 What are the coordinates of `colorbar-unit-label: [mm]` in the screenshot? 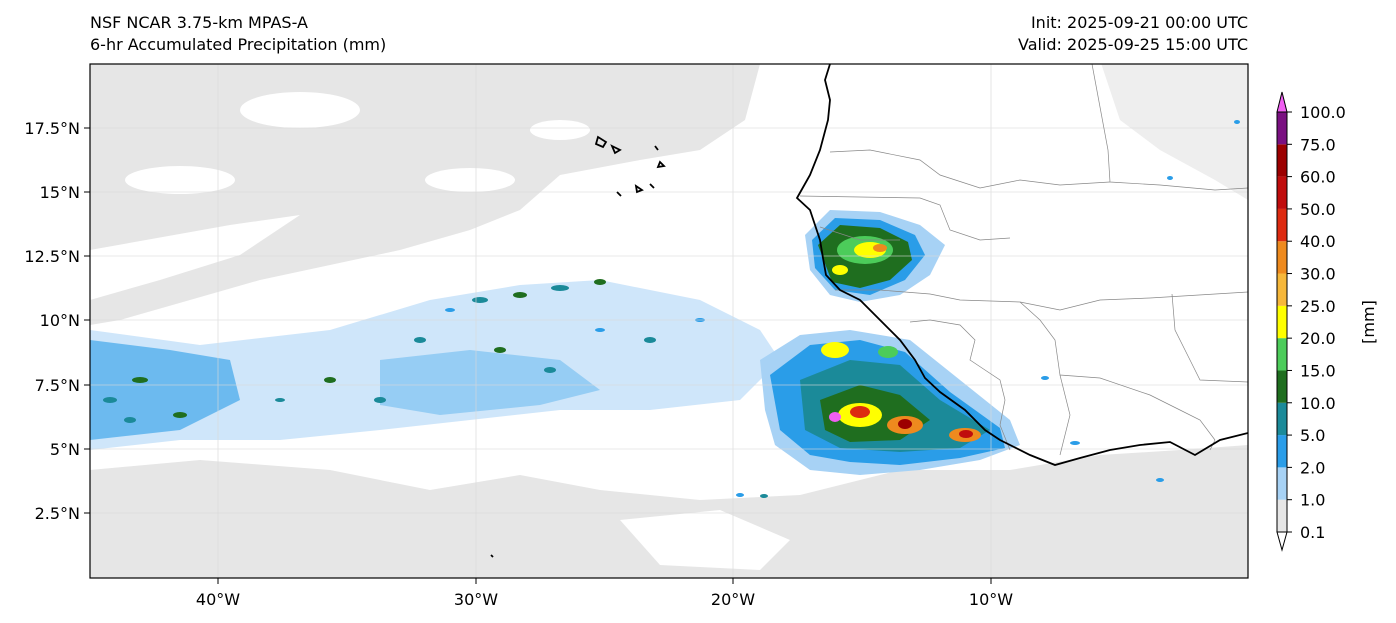 It's located at (1368, 322).